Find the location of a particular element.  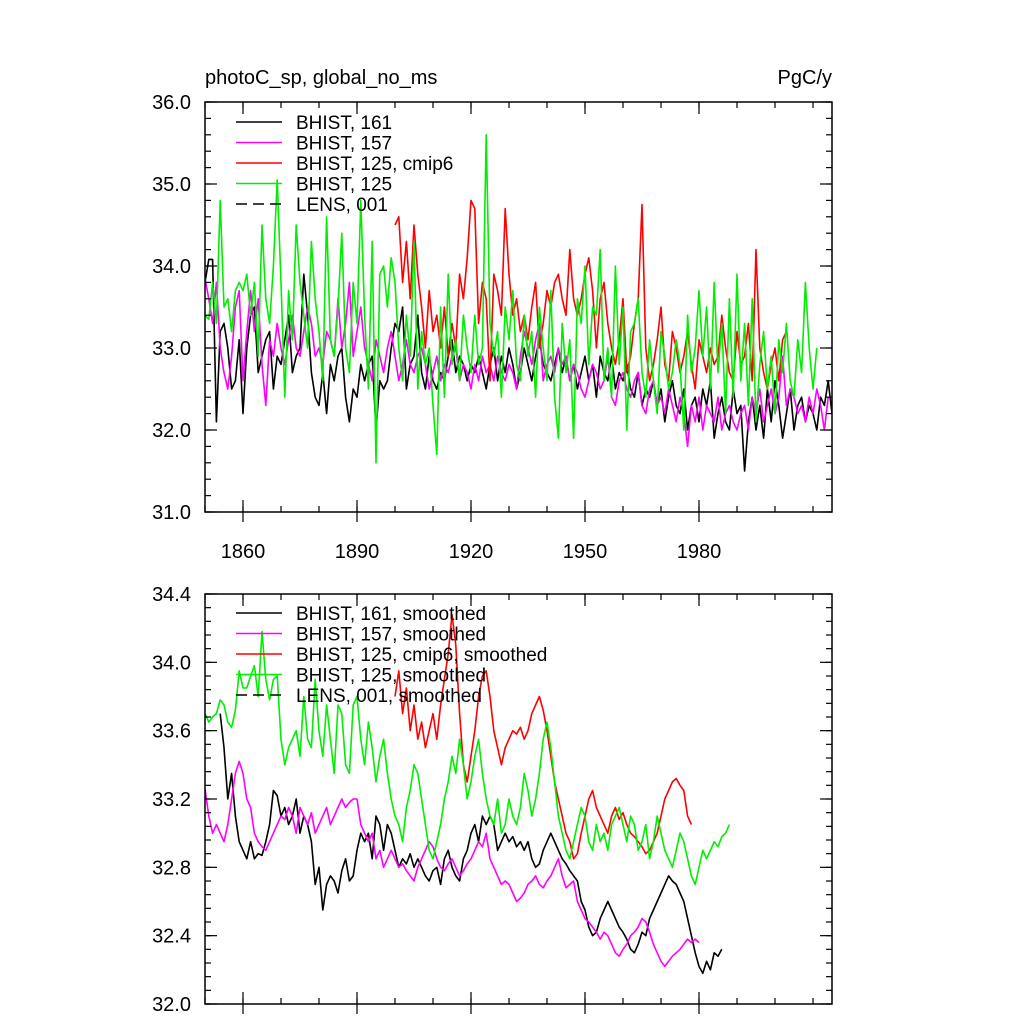

x-tick-label: 1890 is located at coordinates (357, 552).